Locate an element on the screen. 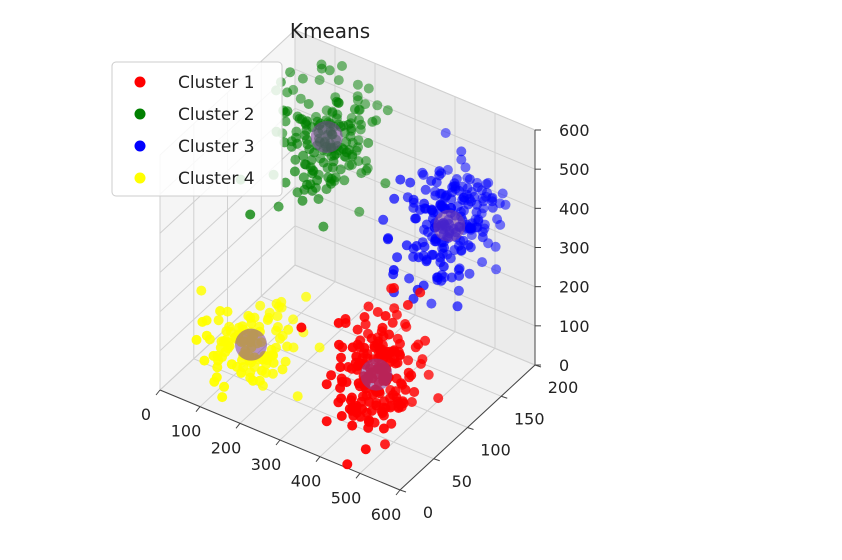 This screenshot has height=560, width=842. z-tick-label: 100 is located at coordinates (574, 326).